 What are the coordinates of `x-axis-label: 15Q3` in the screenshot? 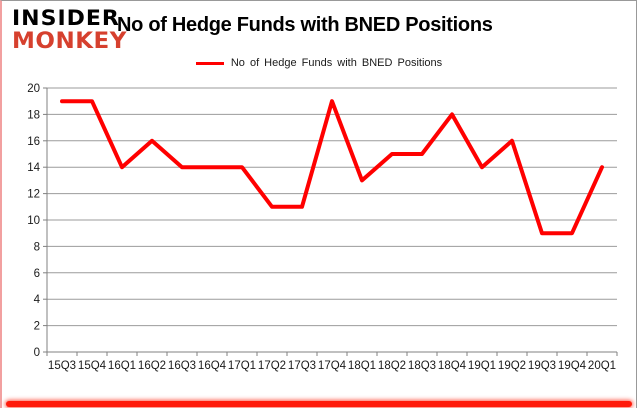 It's located at (62, 366).